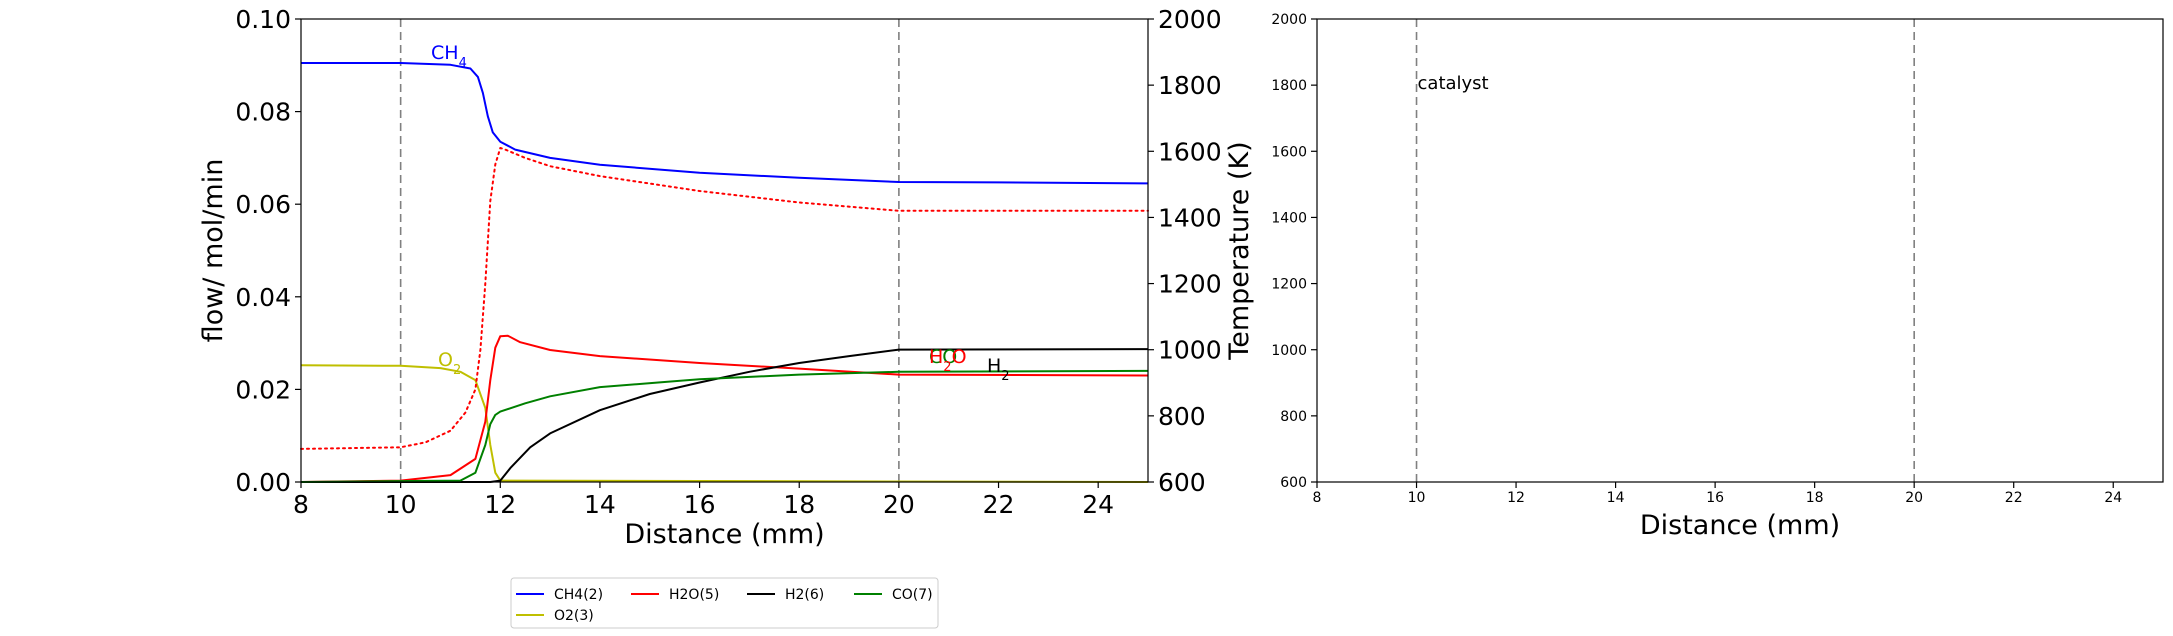  What do you see at coordinates (263, 19) in the screenshot?
I see `y-tick-label: 0.10` at bounding box center [263, 19].